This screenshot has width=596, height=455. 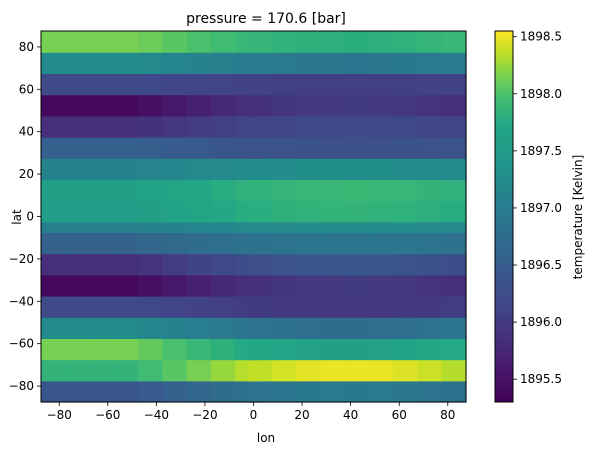 What do you see at coordinates (541, 151) in the screenshot?
I see `colorbar-tick-label: 1897.5` at bounding box center [541, 151].